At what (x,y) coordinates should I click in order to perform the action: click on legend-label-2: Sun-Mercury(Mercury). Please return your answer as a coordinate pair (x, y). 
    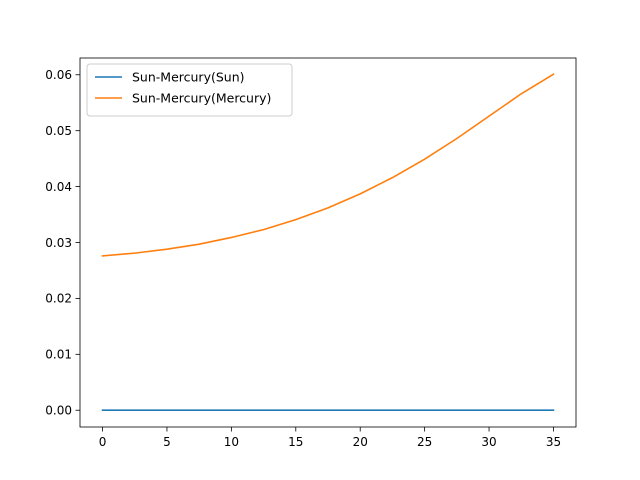
    Looking at the image, I should click on (201, 98).